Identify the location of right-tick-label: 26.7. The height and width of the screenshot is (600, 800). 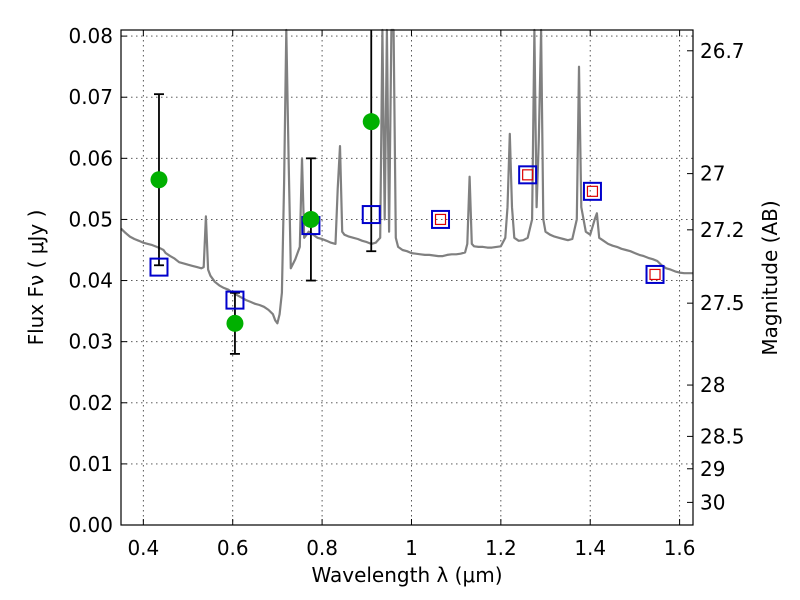
(722, 51).